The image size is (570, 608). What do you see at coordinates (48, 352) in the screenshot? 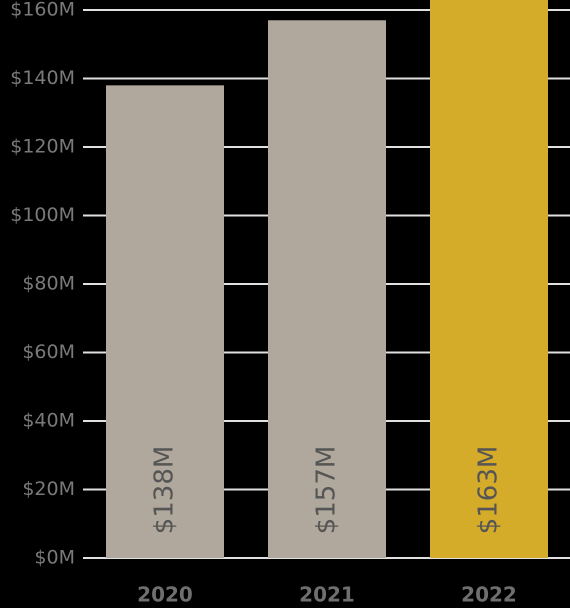
I see `y-tick-label: $60M` at bounding box center [48, 352].